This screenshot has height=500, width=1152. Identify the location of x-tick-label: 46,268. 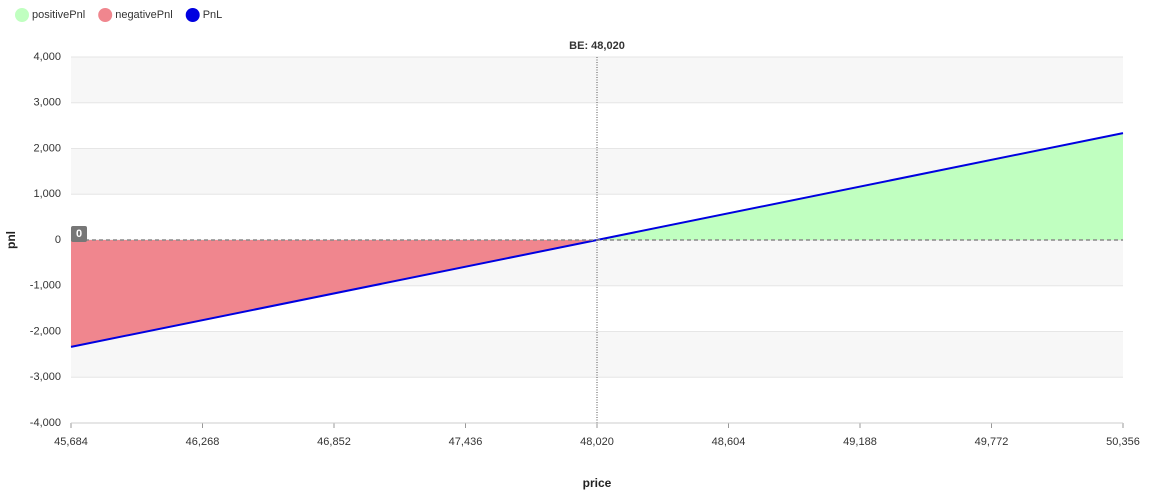
(203, 442).